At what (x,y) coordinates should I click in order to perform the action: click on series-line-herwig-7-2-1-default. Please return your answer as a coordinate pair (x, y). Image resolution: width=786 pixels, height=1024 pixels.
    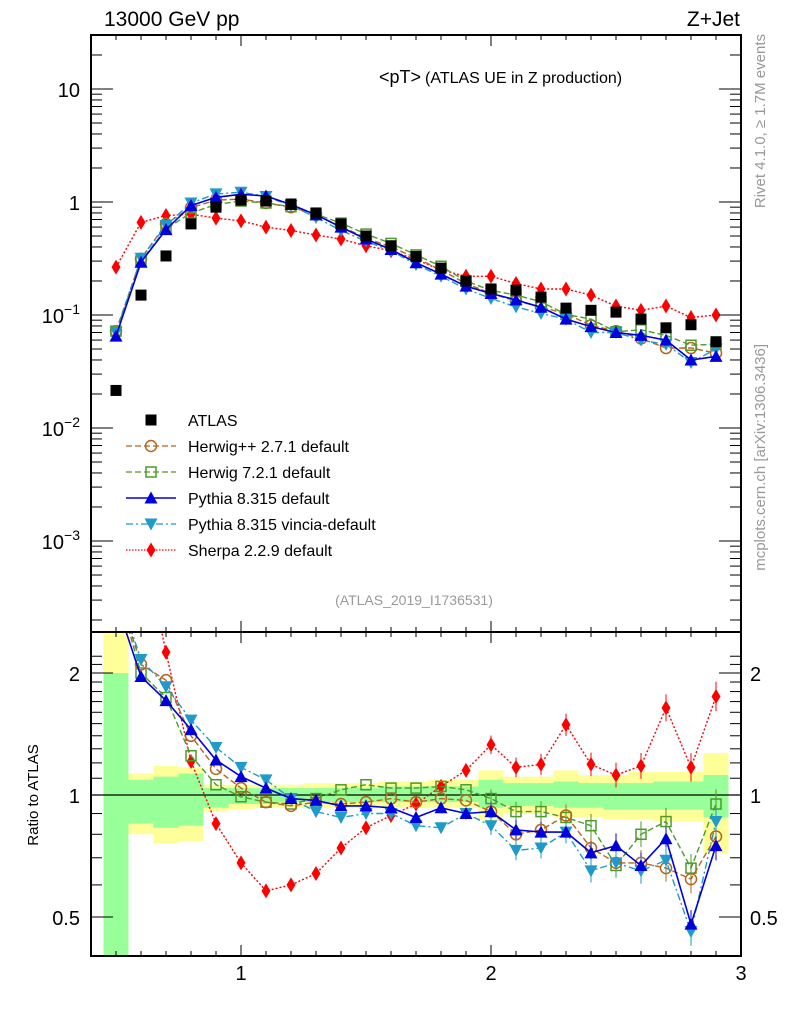
    Looking at the image, I should click on (416, 273).